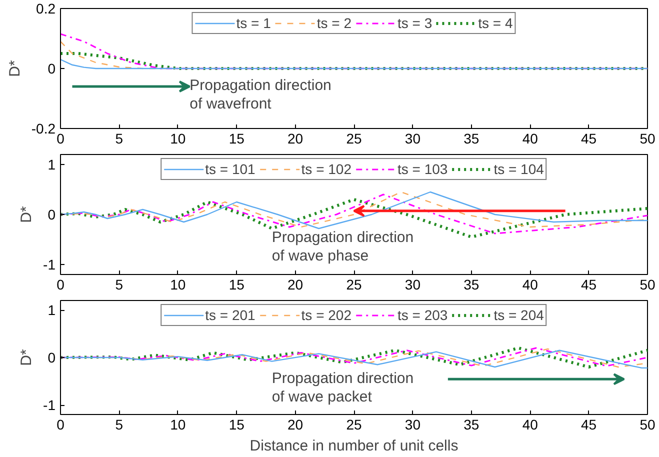 The height and width of the screenshot is (457, 659). I want to click on y-tick-label: 0.2, so click(46, 8).